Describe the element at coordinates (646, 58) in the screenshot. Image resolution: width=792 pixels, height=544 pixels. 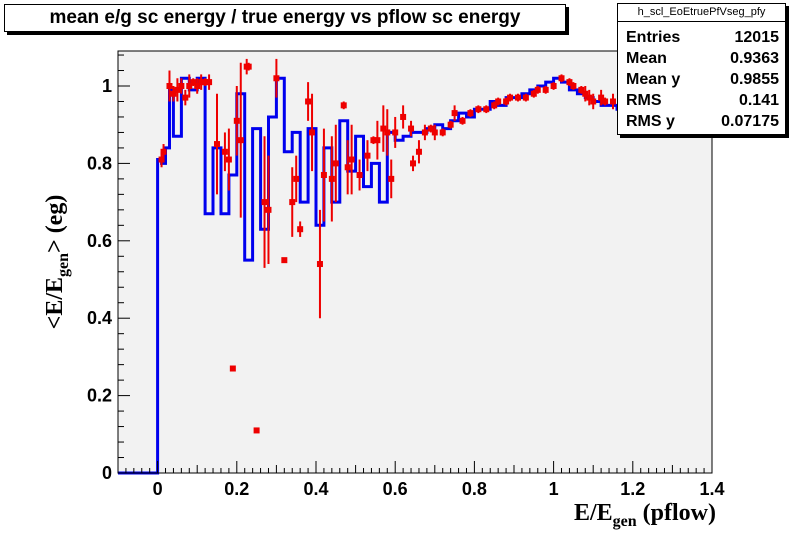
I see `stats-label: Mean` at that location.